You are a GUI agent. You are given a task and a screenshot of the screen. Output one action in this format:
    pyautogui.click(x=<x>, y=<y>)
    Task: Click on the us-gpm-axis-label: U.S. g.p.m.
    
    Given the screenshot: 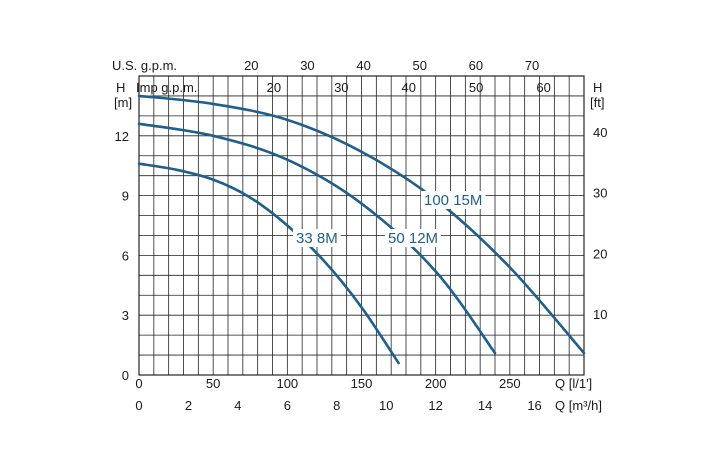 What is the action you would take?
    pyautogui.click(x=144, y=65)
    